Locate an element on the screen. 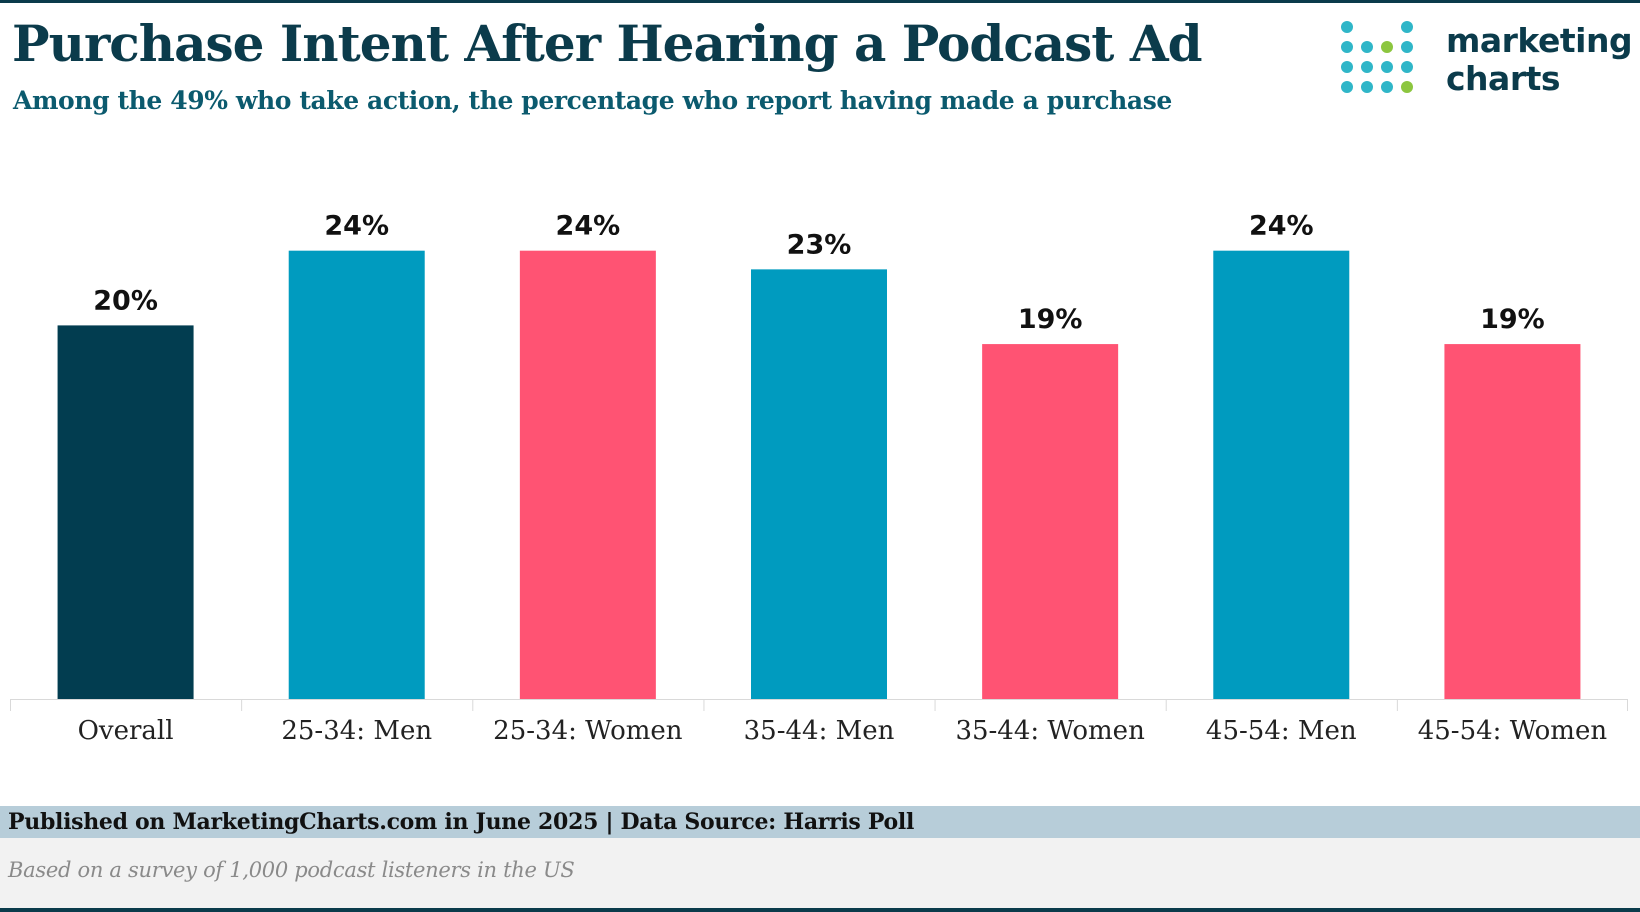 The width and height of the screenshot is (1640, 912). logo-dots-icon is located at coordinates (1377, 57).